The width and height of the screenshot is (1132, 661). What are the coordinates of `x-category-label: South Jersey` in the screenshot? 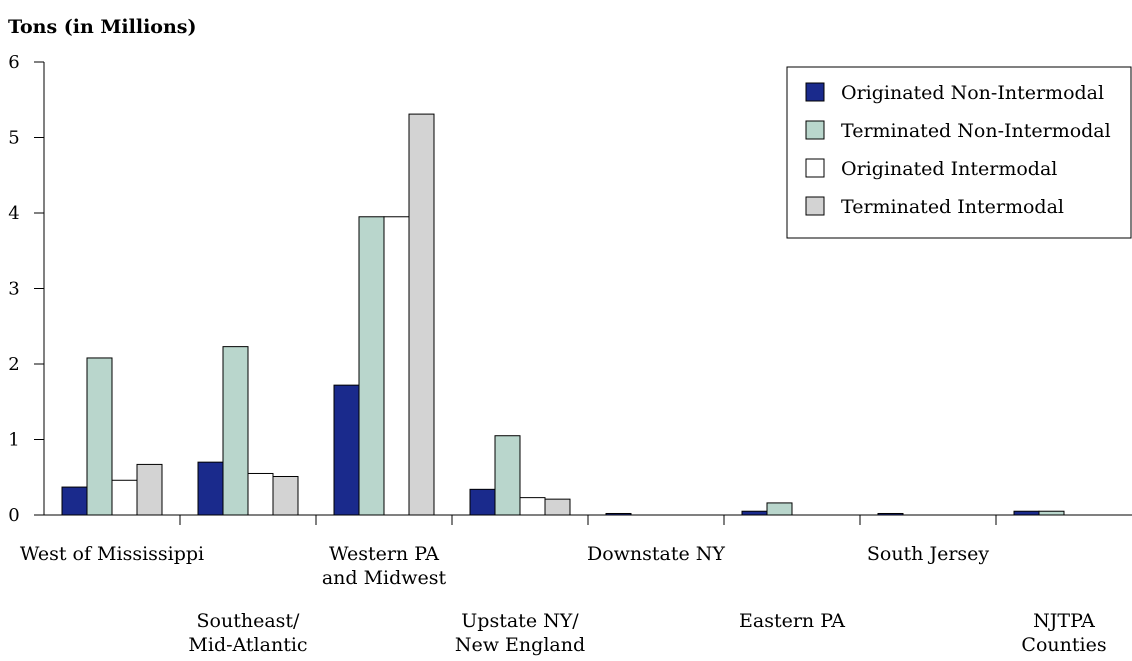 It's located at (928, 554).